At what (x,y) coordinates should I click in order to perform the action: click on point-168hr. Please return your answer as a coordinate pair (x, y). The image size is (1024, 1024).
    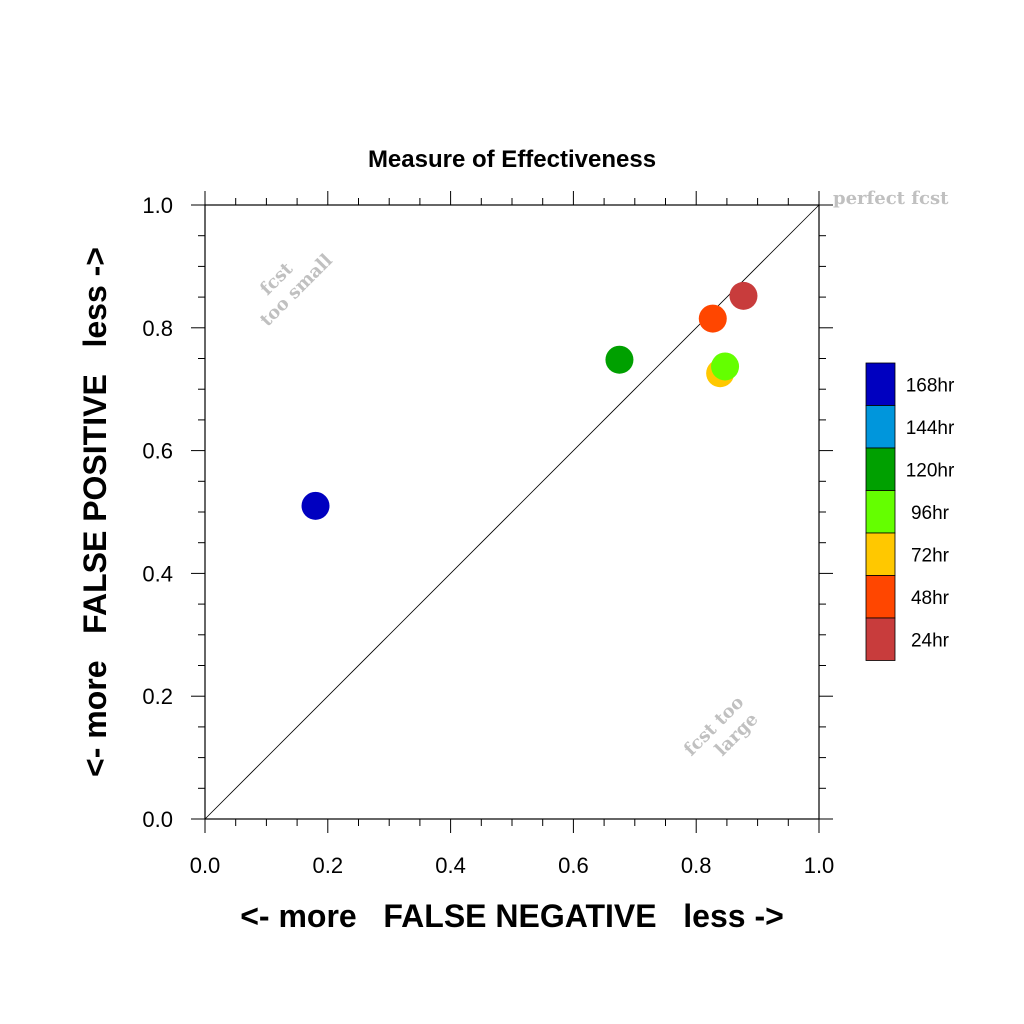
    Looking at the image, I should click on (315, 505).